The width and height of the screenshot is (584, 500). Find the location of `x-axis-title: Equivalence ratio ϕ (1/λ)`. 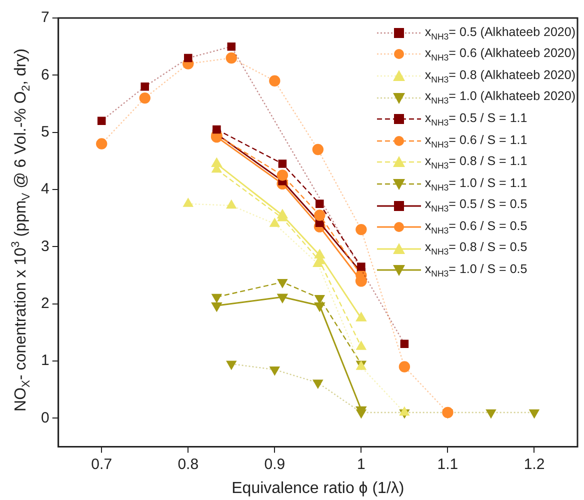

x-axis-title: Equivalence ratio ϕ (1/λ) is located at coordinates (318, 488).